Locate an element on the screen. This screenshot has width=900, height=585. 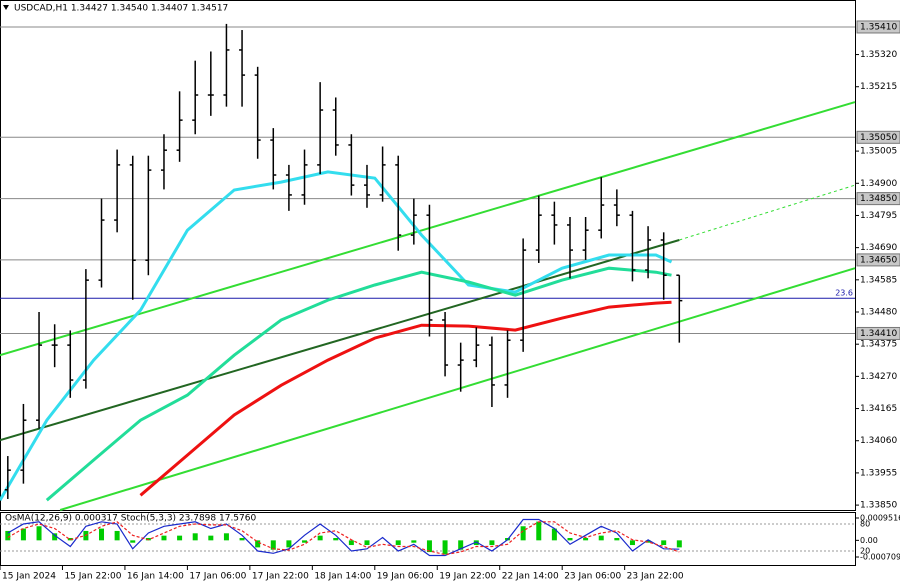
x-tick-label: 19 Jan 22:00 is located at coordinates (467, 577).